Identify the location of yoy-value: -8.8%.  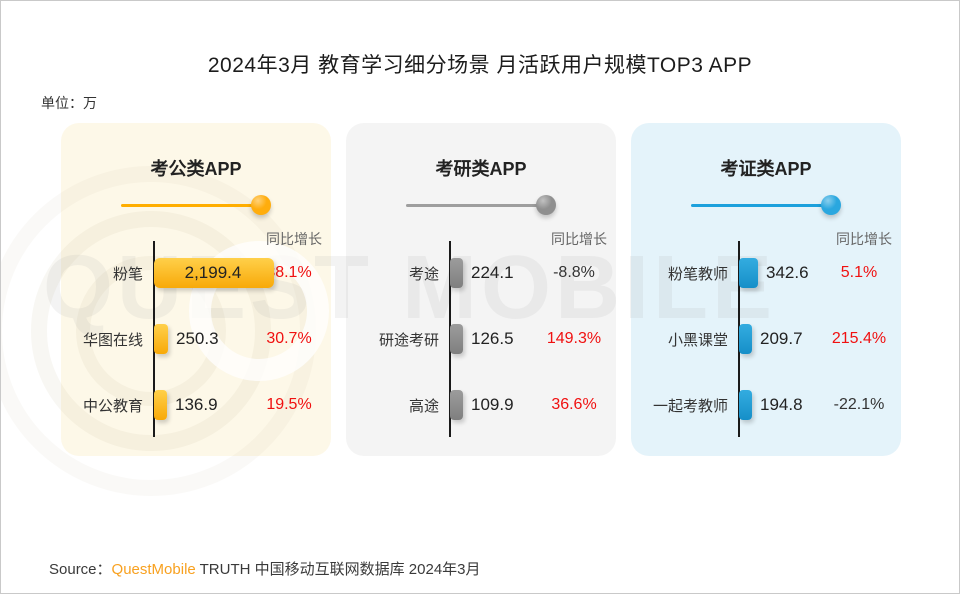
(574, 272).